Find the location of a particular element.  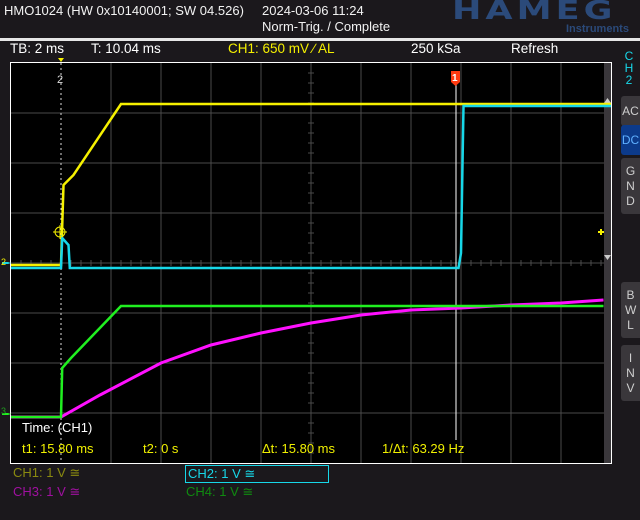

acquisition-mode: Refresh is located at coordinates (535, 48).